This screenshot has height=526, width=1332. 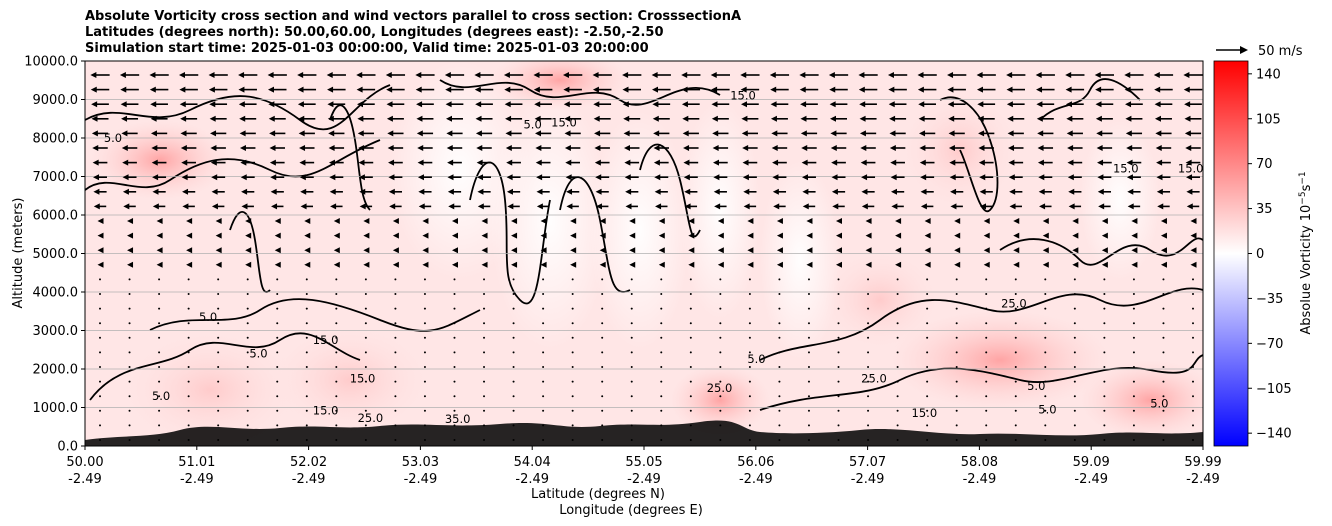 I want to click on x-tick-label-lon: -2.49, so click(x=1203, y=479).